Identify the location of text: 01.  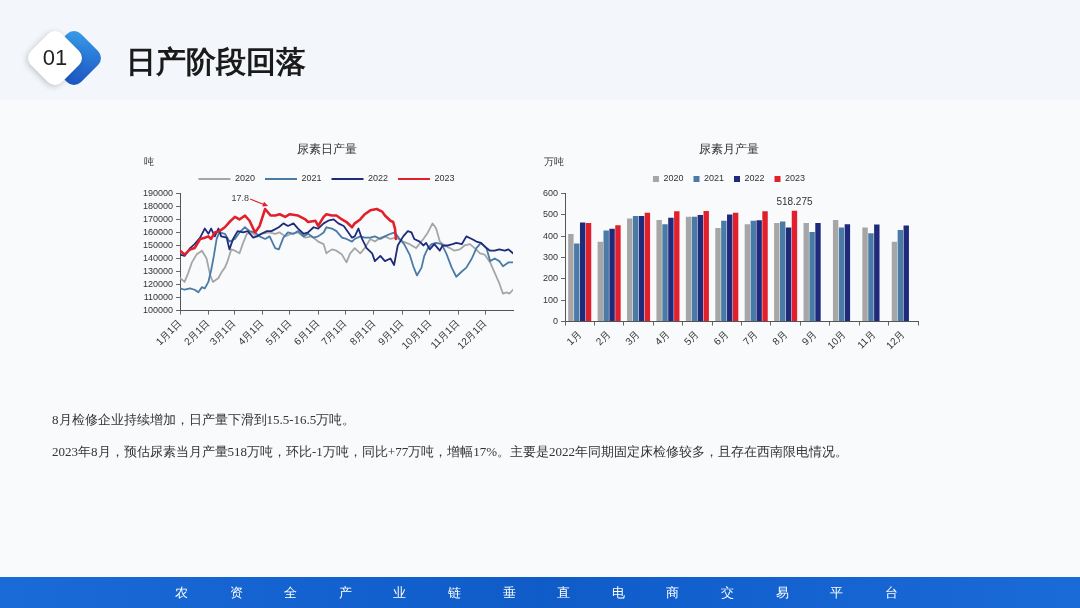
(55, 58).